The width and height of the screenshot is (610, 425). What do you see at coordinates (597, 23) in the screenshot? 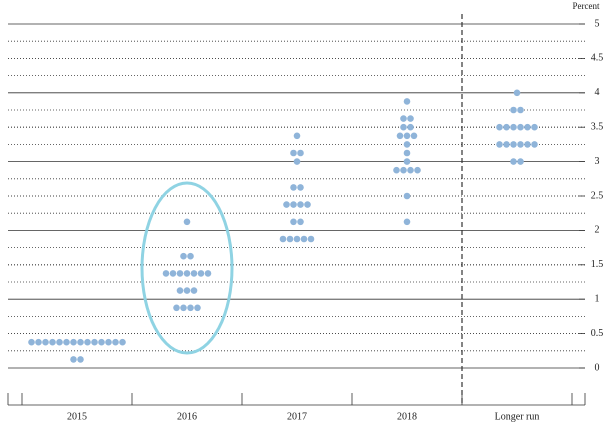
I see `y-tick-label: 5` at bounding box center [597, 23].